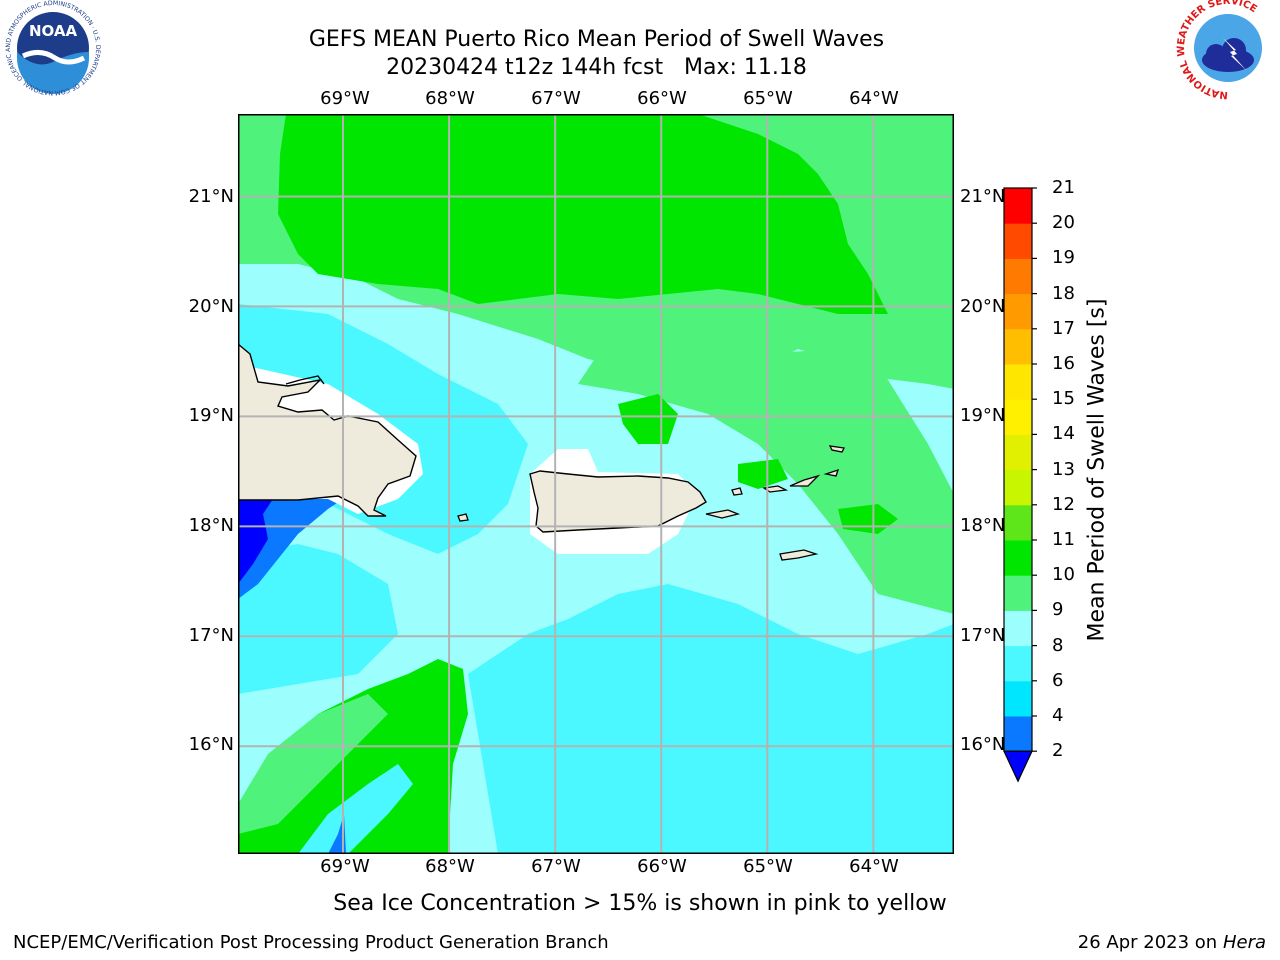 The height and width of the screenshot is (960, 1280). What do you see at coordinates (983, 306) in the screenshot?
I see `lat-tick-right-20: 20°N` at bounding box center [983, 306].